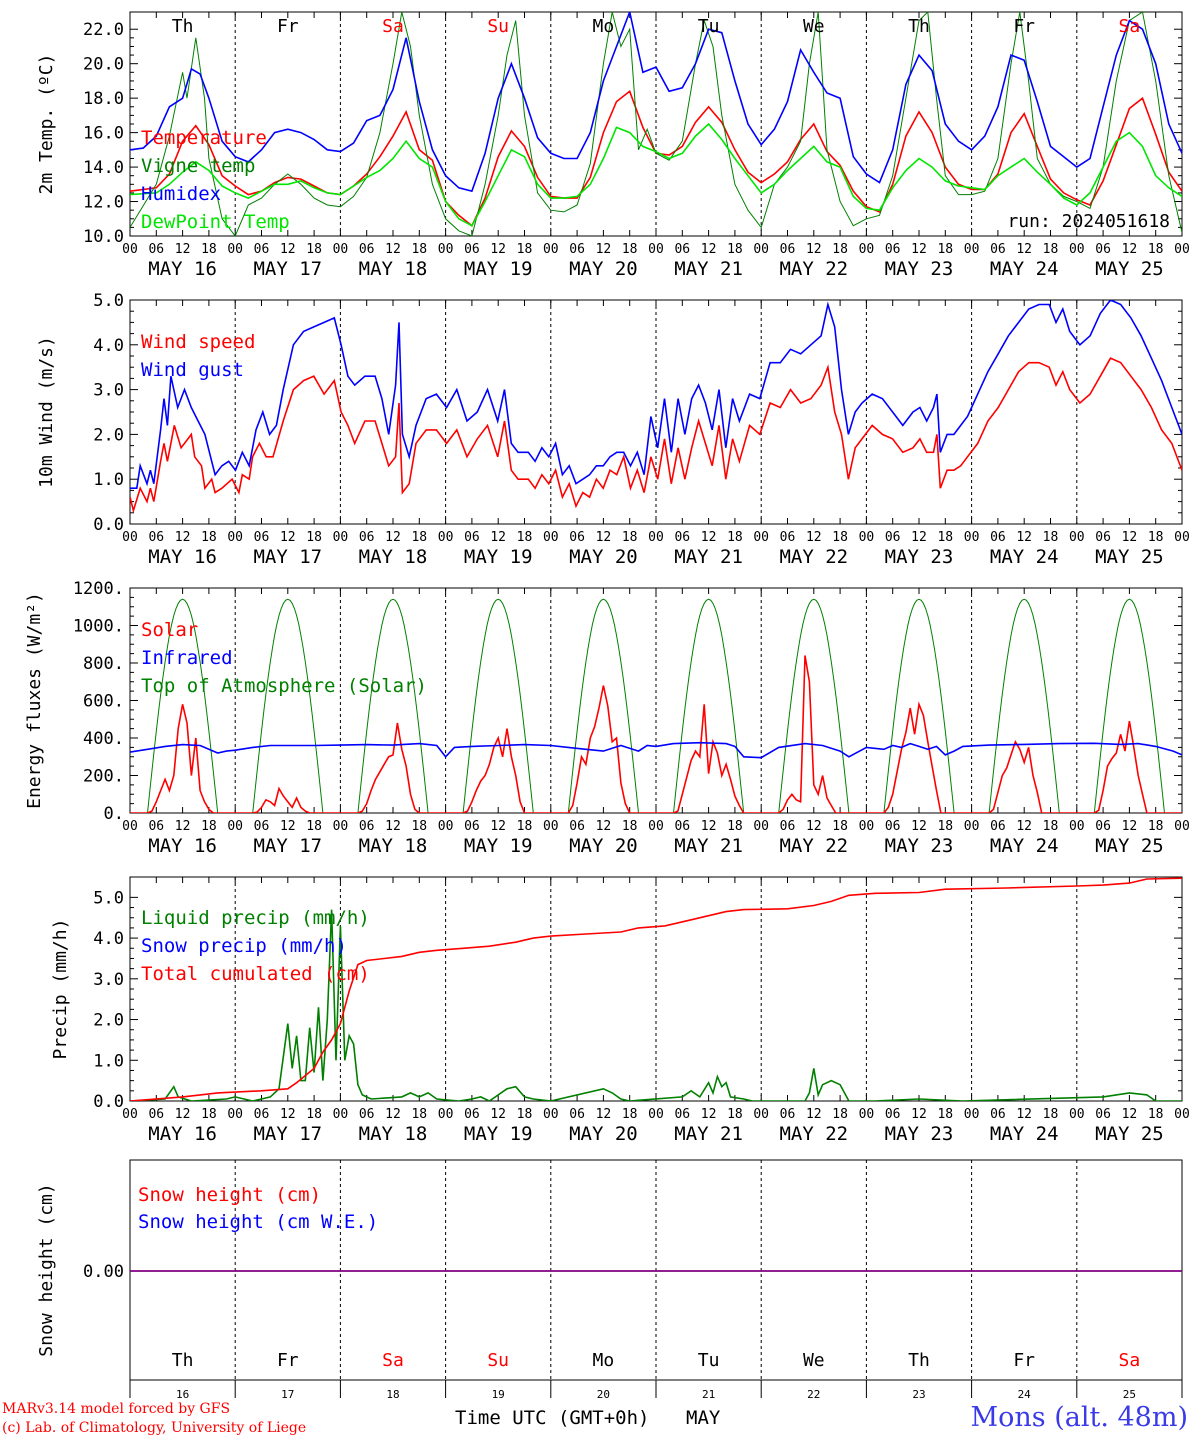  What do you see at coordinates (1024, 1360) in the screenshot?
I see `weekday-label: Fr` at bounding box center [1024, 1360].